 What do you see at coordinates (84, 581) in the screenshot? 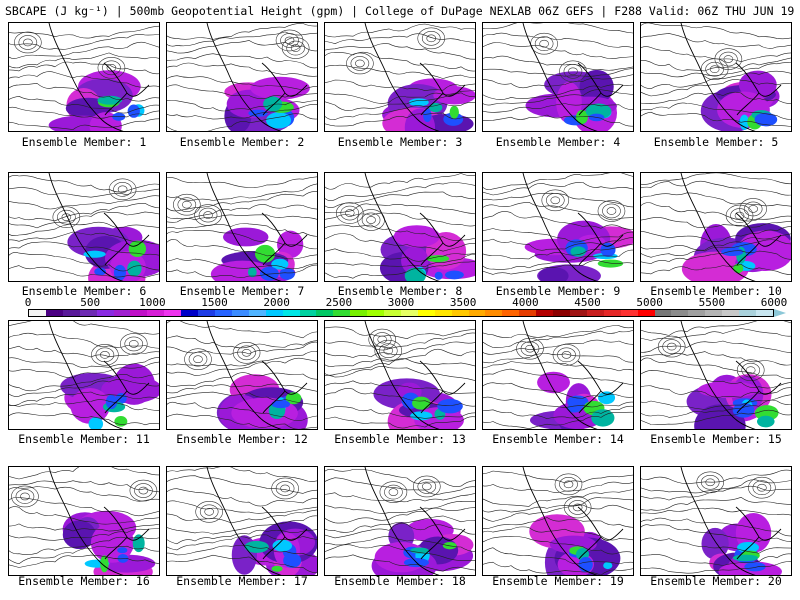
I see `ensemble-member-label: Ensemble Member: 16` at bounding box center [84, 581].